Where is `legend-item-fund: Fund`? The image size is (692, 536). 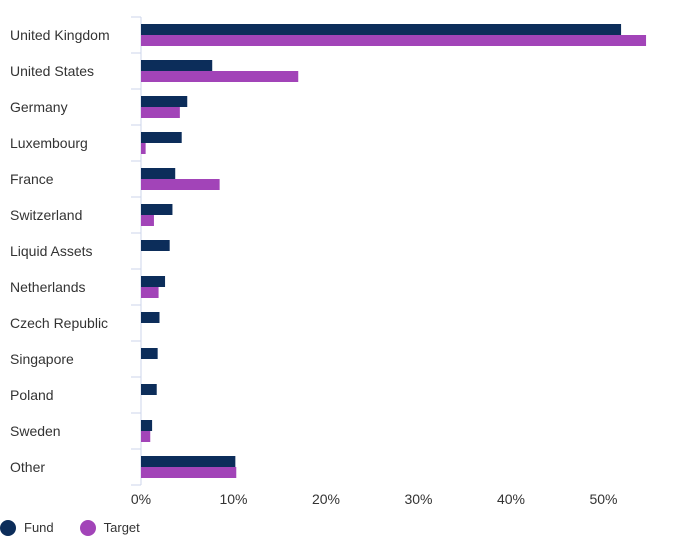
legend-item-fund: Fund is located at coordinates (27, 527).